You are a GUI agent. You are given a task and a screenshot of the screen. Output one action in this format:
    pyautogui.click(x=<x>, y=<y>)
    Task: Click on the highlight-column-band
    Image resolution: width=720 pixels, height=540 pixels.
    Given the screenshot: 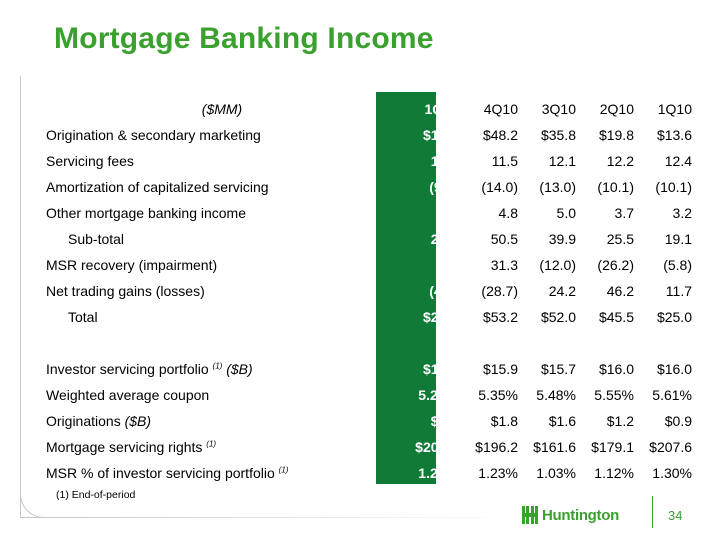 What is the action you would take?
    pyautogui.click(x=406, y=288)
    